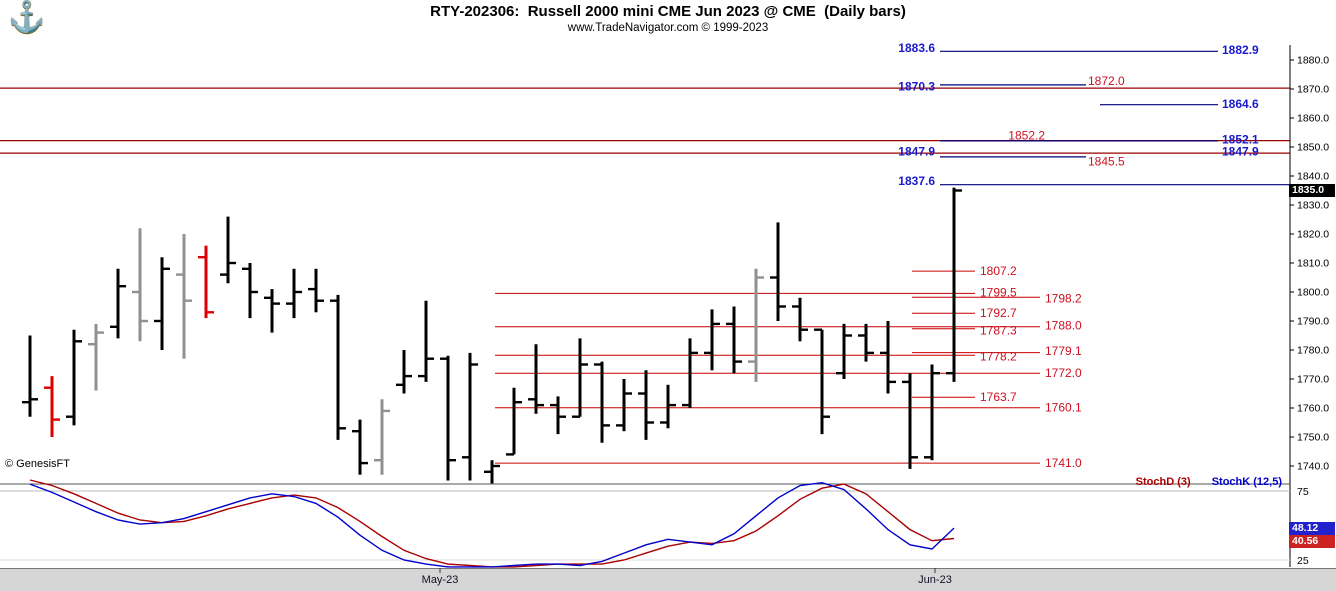 The width and height of the screenshot is (1336, 591). I want to click on price-level-label: 1807.2, so click(998, 271).